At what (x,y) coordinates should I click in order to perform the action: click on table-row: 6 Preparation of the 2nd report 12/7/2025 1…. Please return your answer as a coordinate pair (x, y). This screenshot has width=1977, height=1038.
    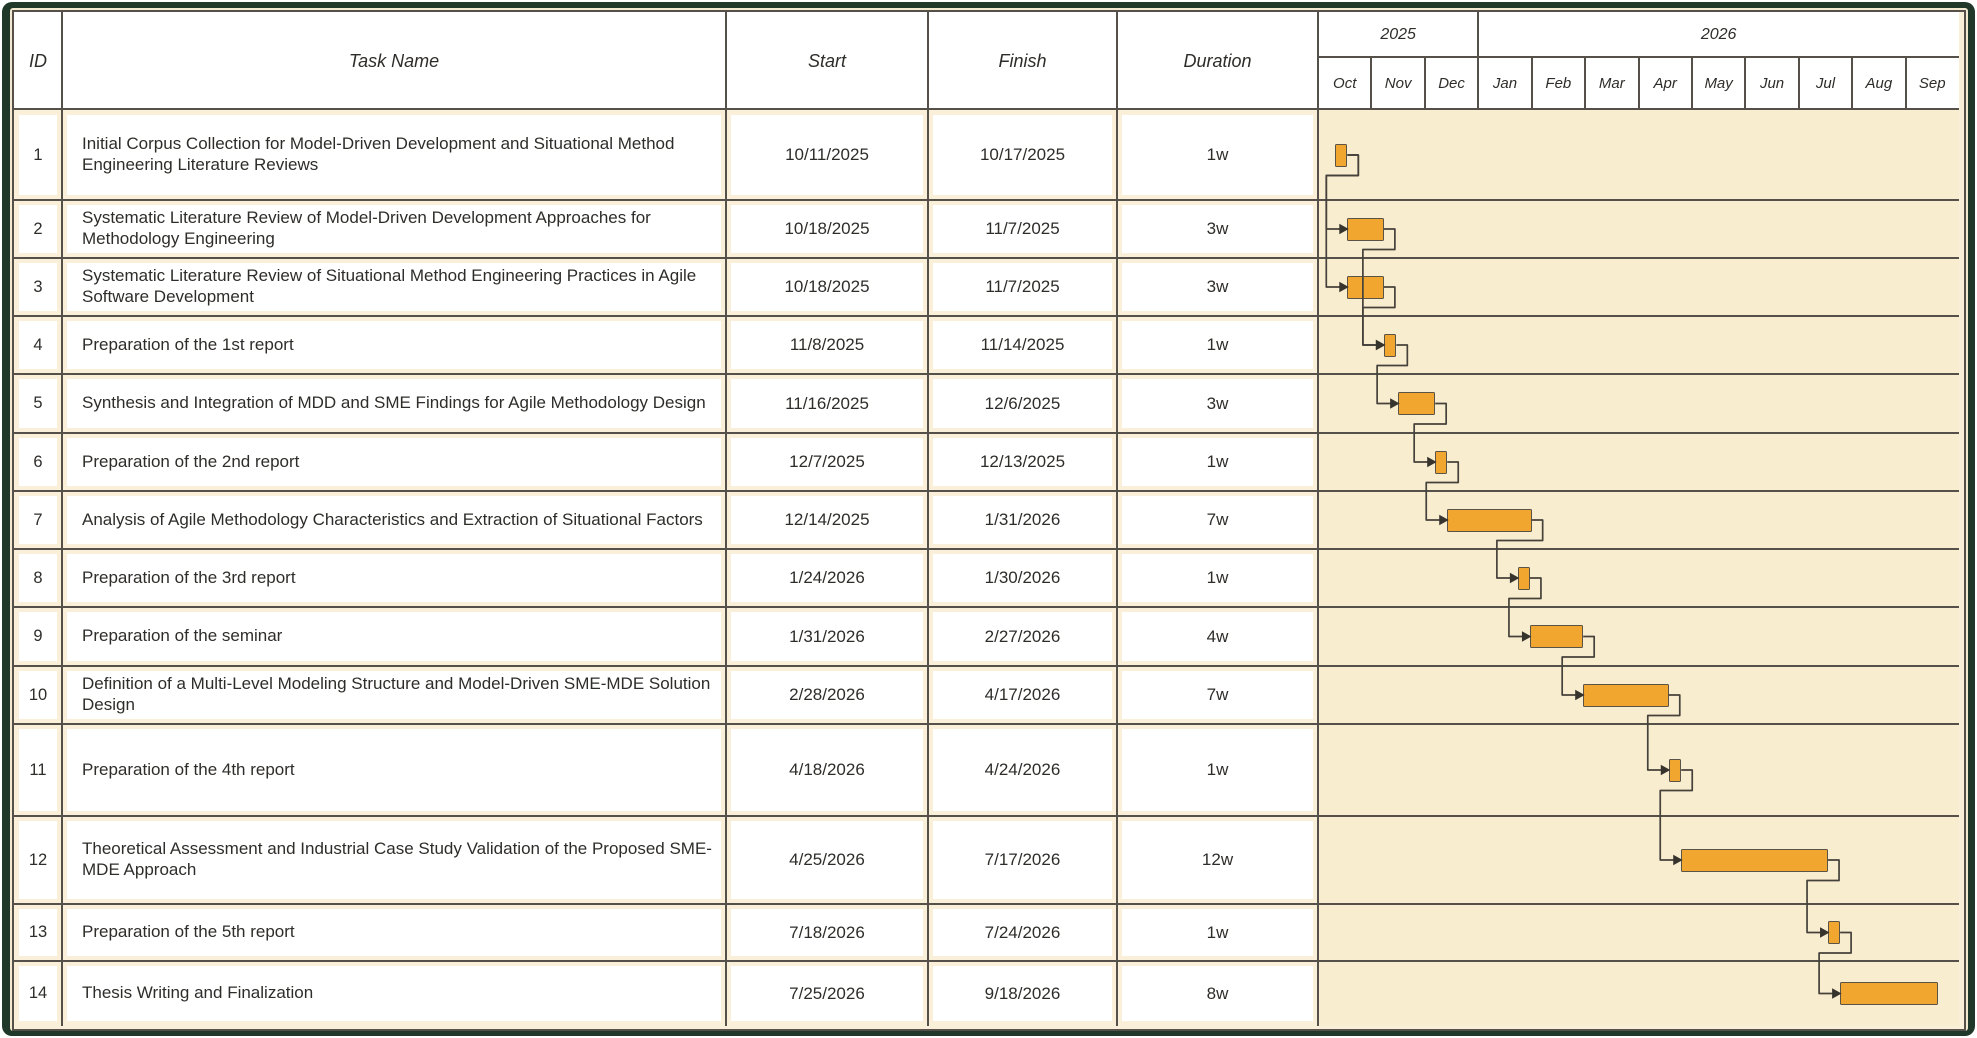
    Looking at the image, I should click on (986, 462).